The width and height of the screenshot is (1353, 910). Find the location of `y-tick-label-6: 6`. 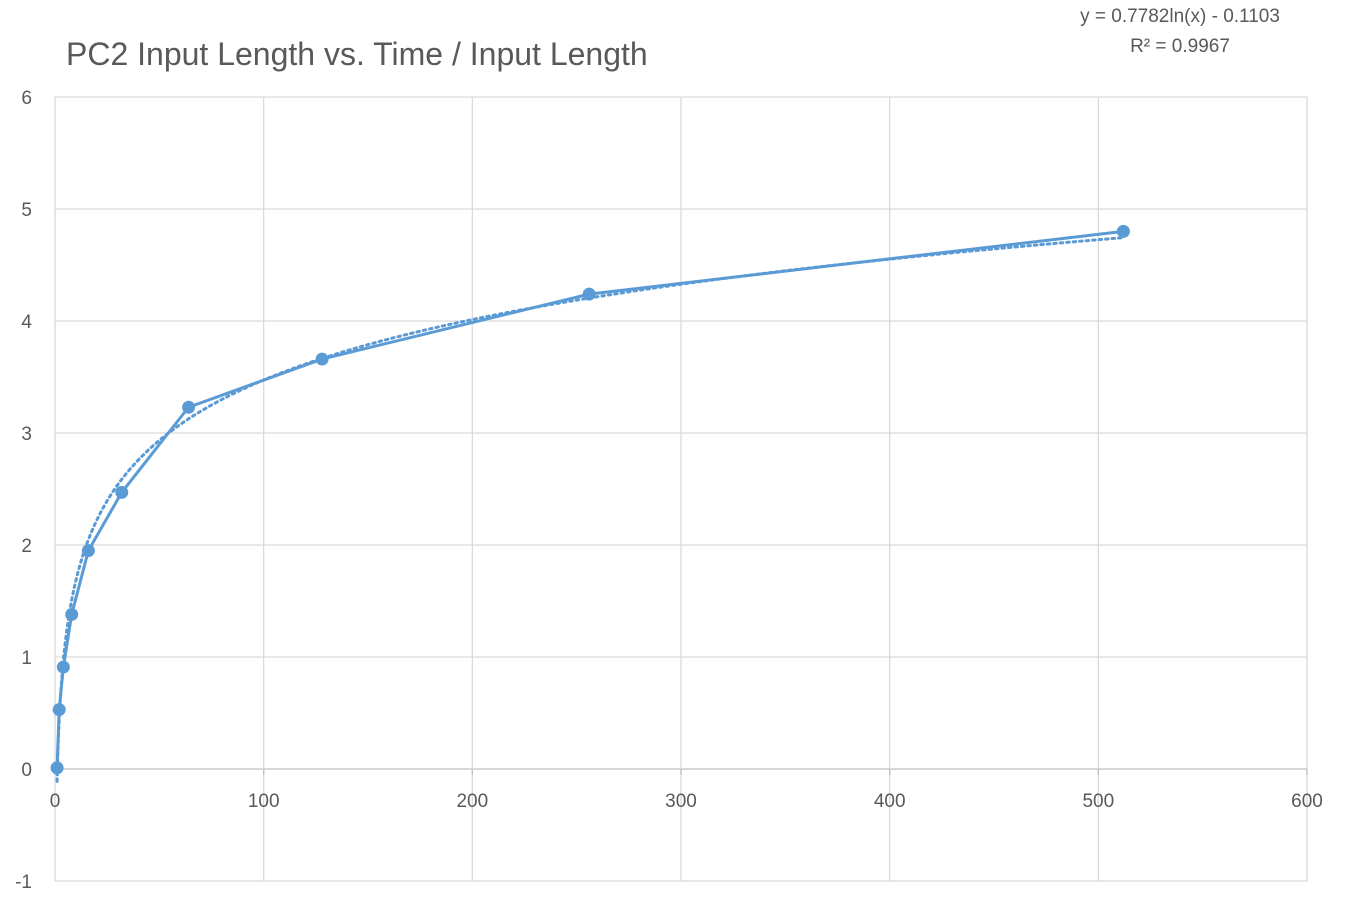

y-tick-label-6: 6 is located at coordinates (26, 98).